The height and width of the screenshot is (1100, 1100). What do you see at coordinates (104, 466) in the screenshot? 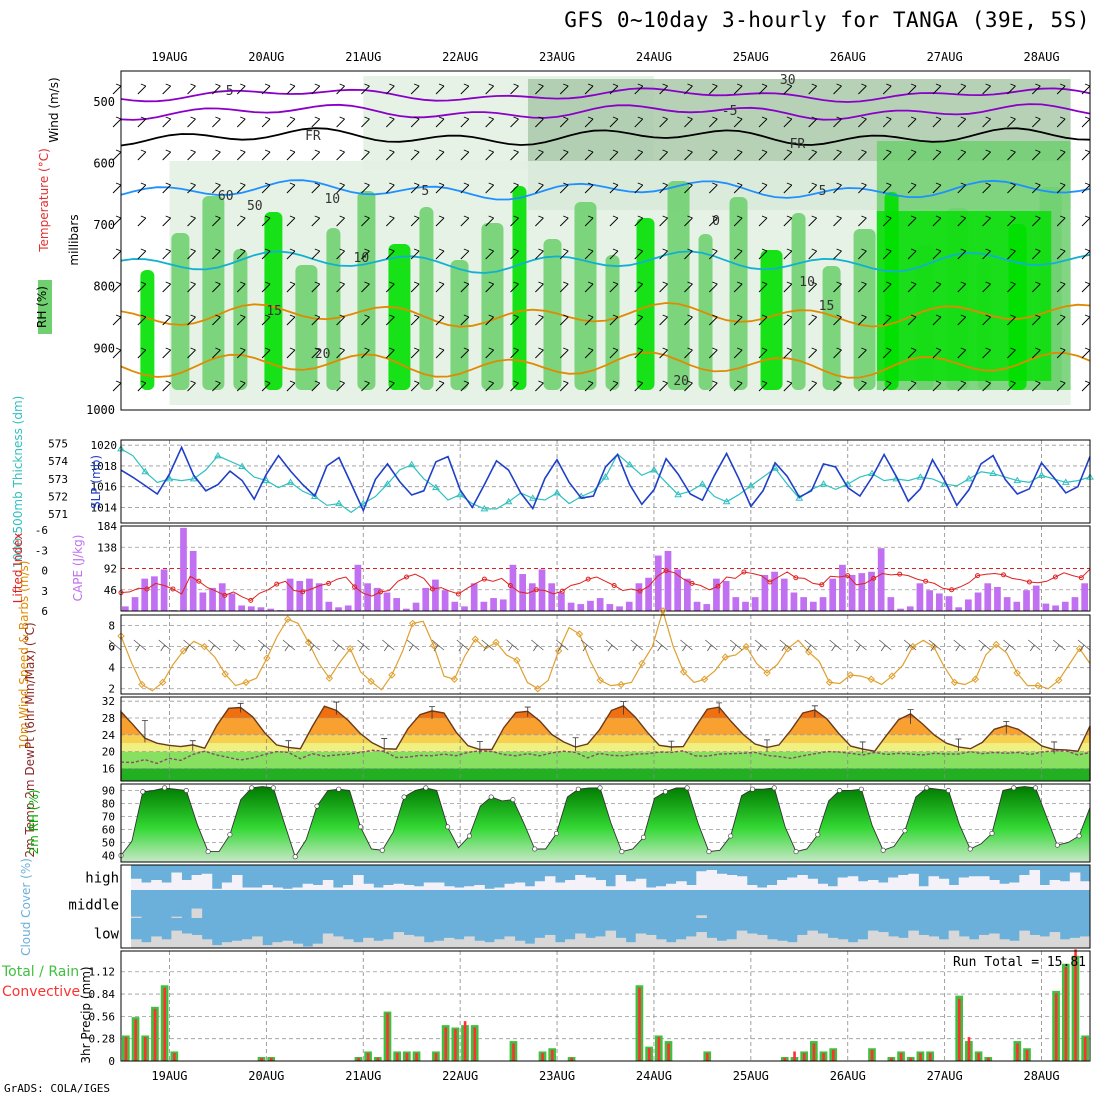
I see `slp-tick: 1018` at bounding box center [104, 466].